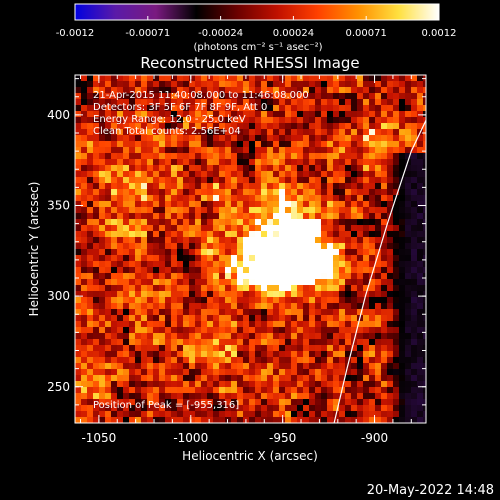  I want to click on peak-position-label: Position of Peak = [-955,316], so click(166, 405).